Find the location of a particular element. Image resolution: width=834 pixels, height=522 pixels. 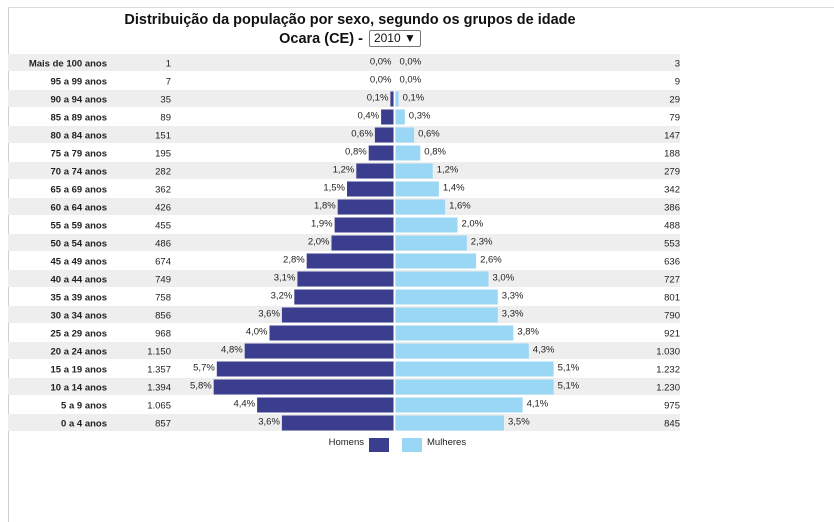

male-count: 426 is located at coordinates (163, 208).